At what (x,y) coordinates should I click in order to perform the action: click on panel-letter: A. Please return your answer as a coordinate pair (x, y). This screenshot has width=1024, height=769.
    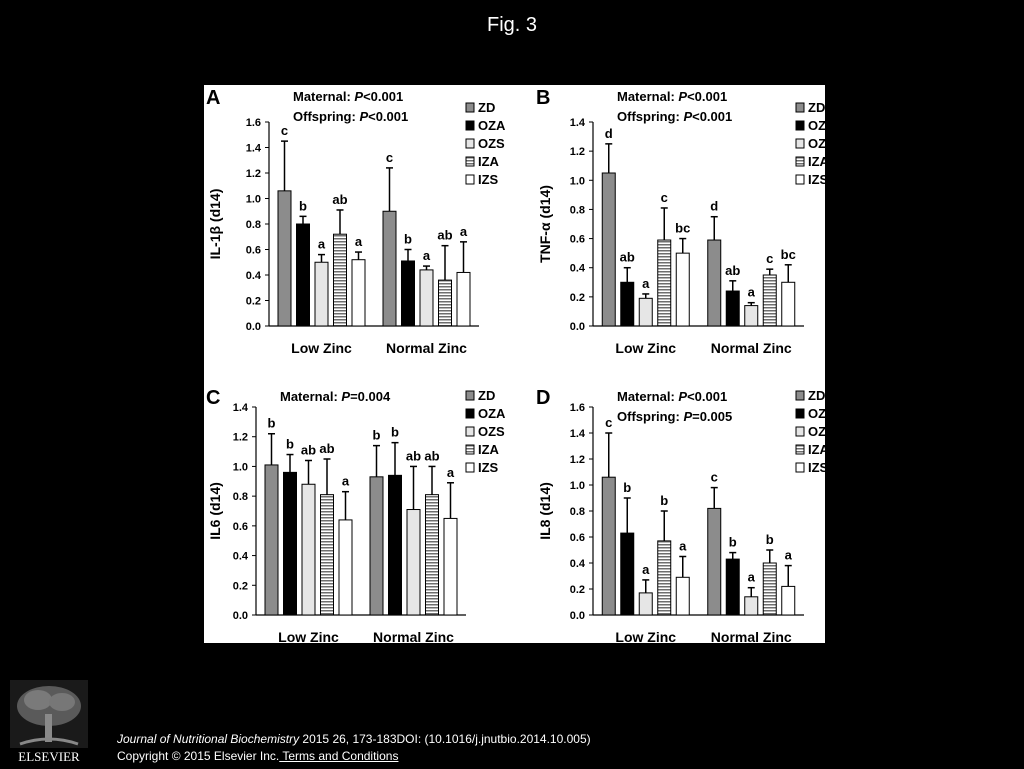
    Looking at the image, I should click on (213, 98).